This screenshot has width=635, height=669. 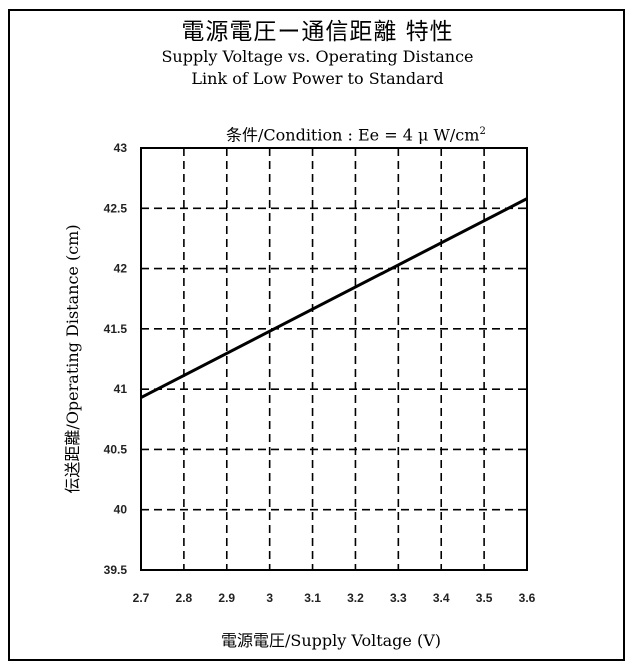 I want to click on chart-subtitle-1: Supply Voltage vs. Operating Distance, so click(x=317, y=56).